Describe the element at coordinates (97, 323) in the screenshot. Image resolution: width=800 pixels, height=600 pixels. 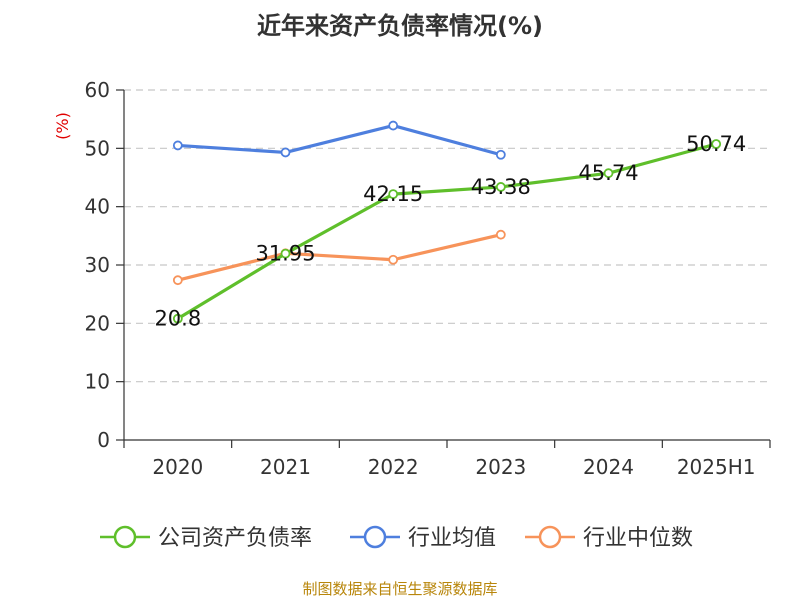
I see `y-tick-label: 20` at that location.